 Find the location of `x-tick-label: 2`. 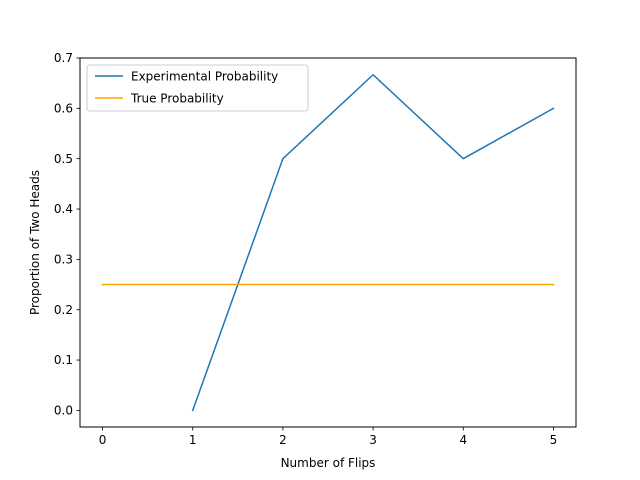

x-tick-label: 2 is located at coordinates (283, 440).